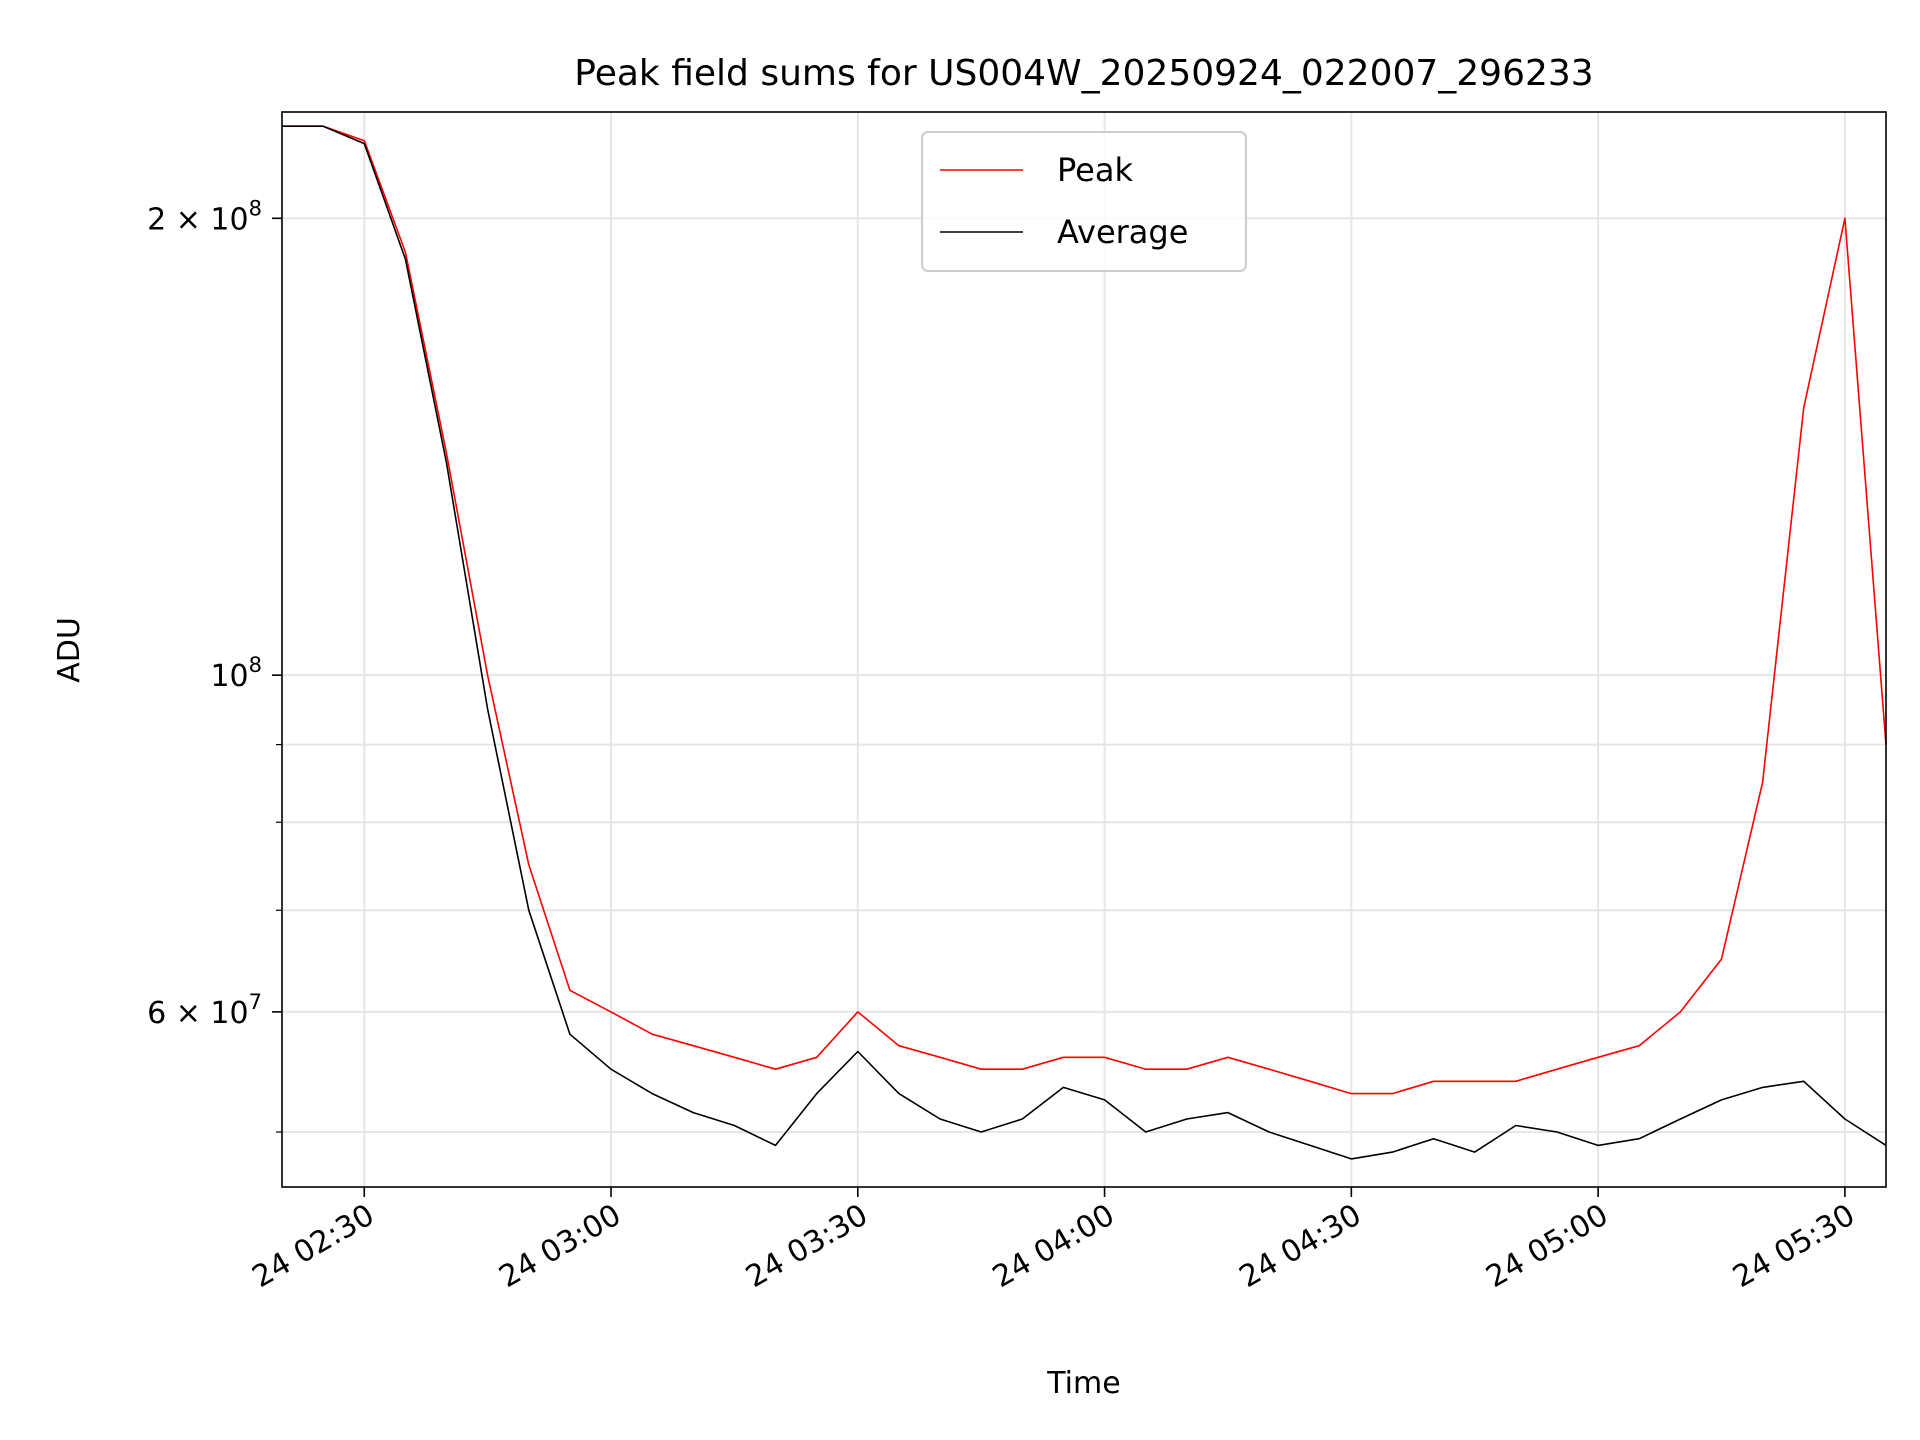 This screenshot has width=1920, height=1440. I want to click on legend-box, so click(1084, 201).